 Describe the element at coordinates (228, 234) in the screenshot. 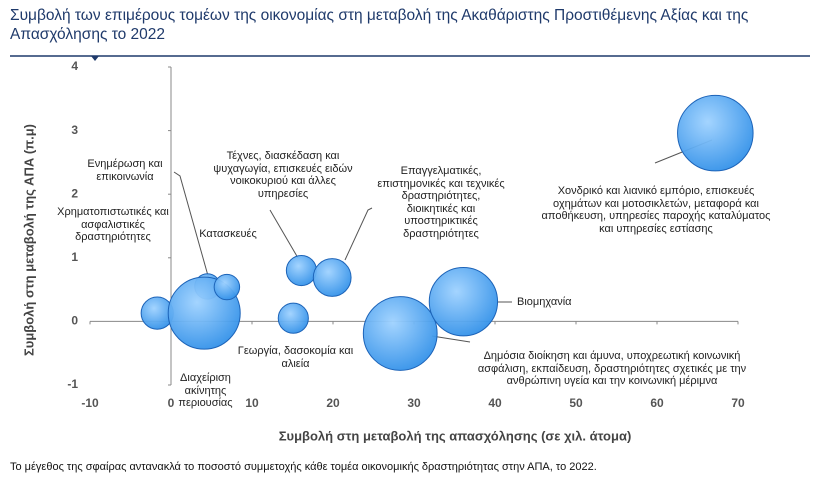

I see `bubble-label: Κατασκευές` at that location.